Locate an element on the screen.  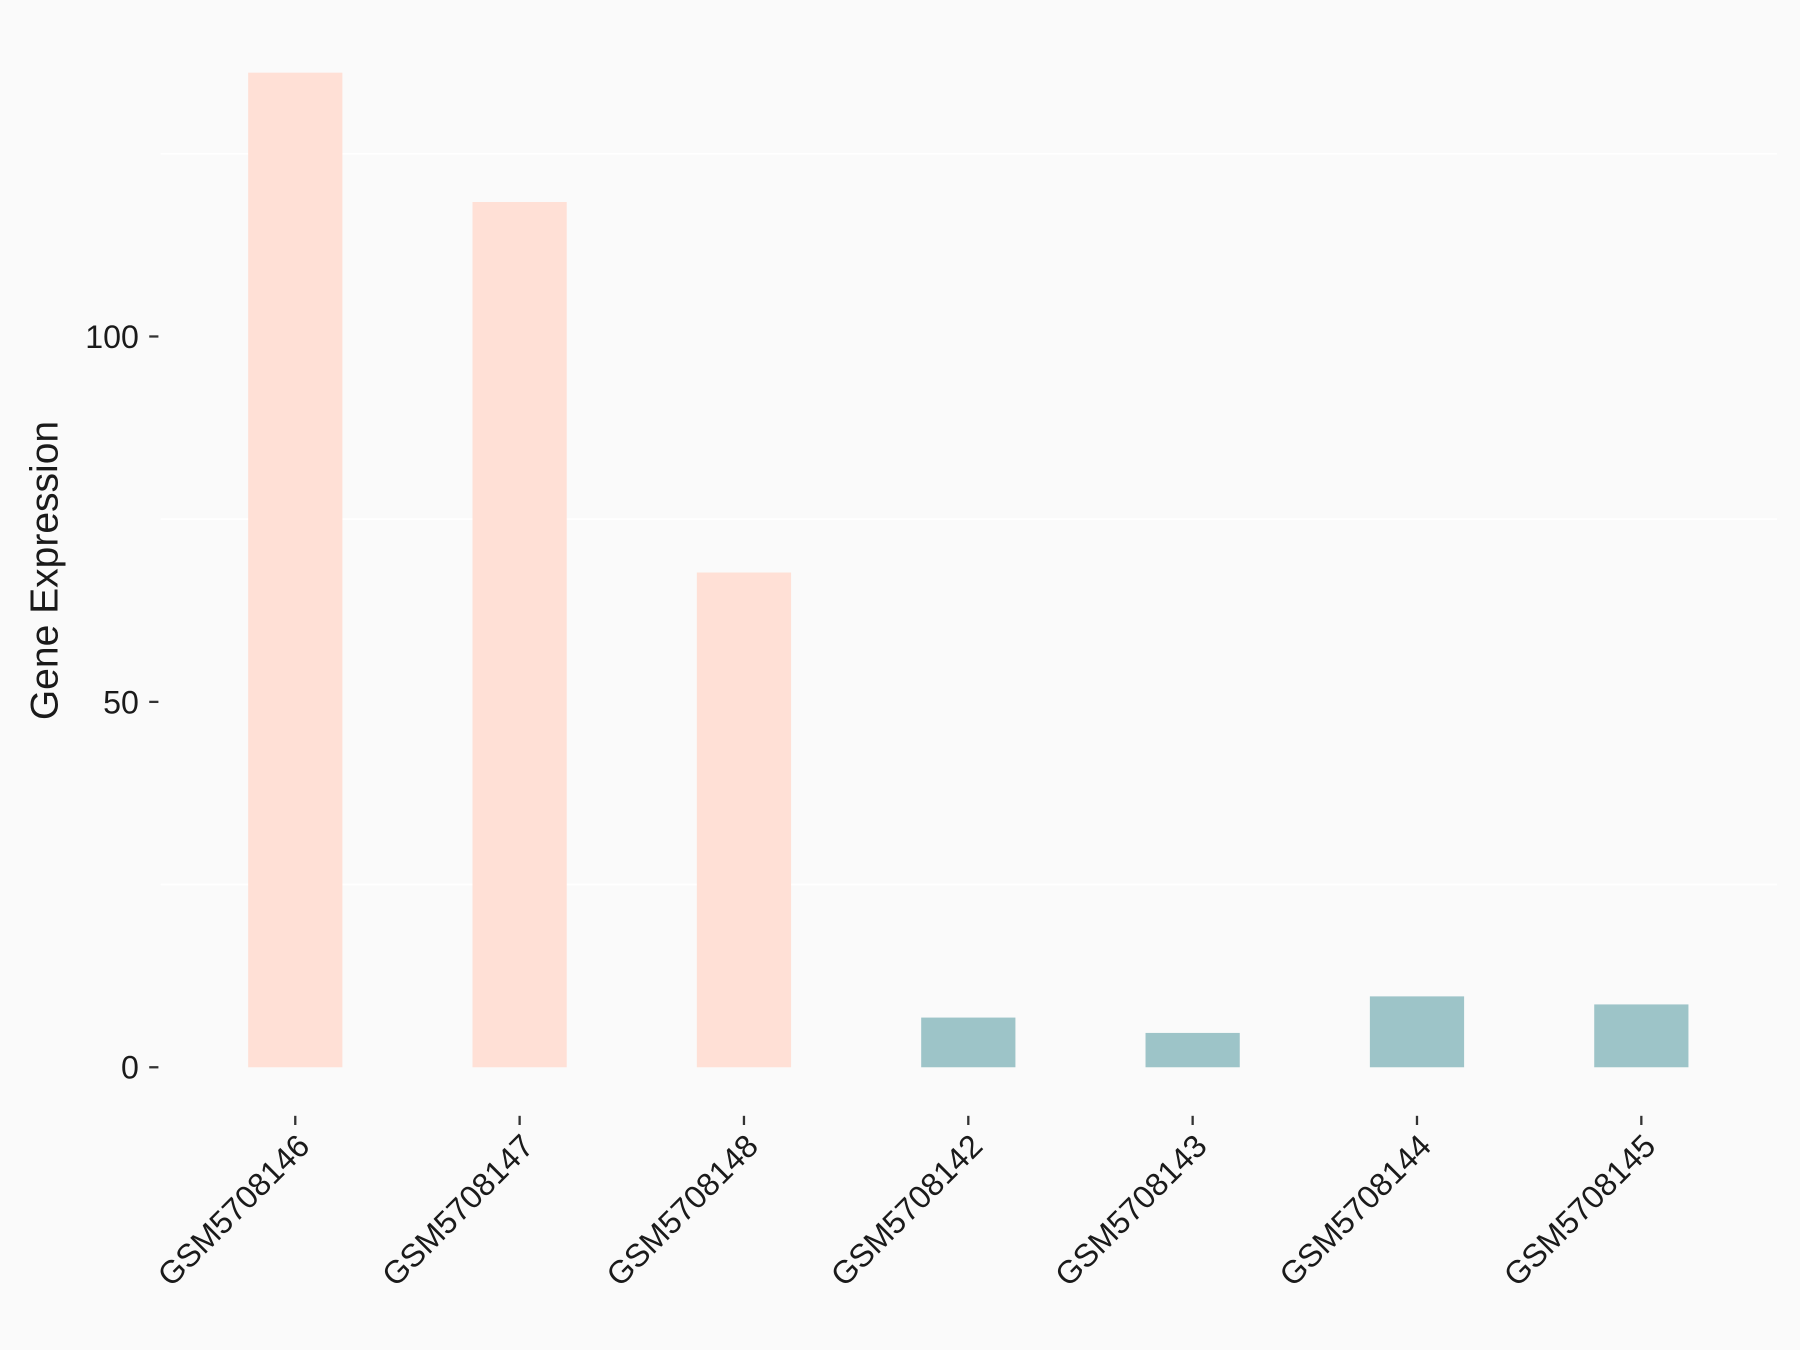
y-axis-title: Gene Expression is located at coordinates (44, 570).